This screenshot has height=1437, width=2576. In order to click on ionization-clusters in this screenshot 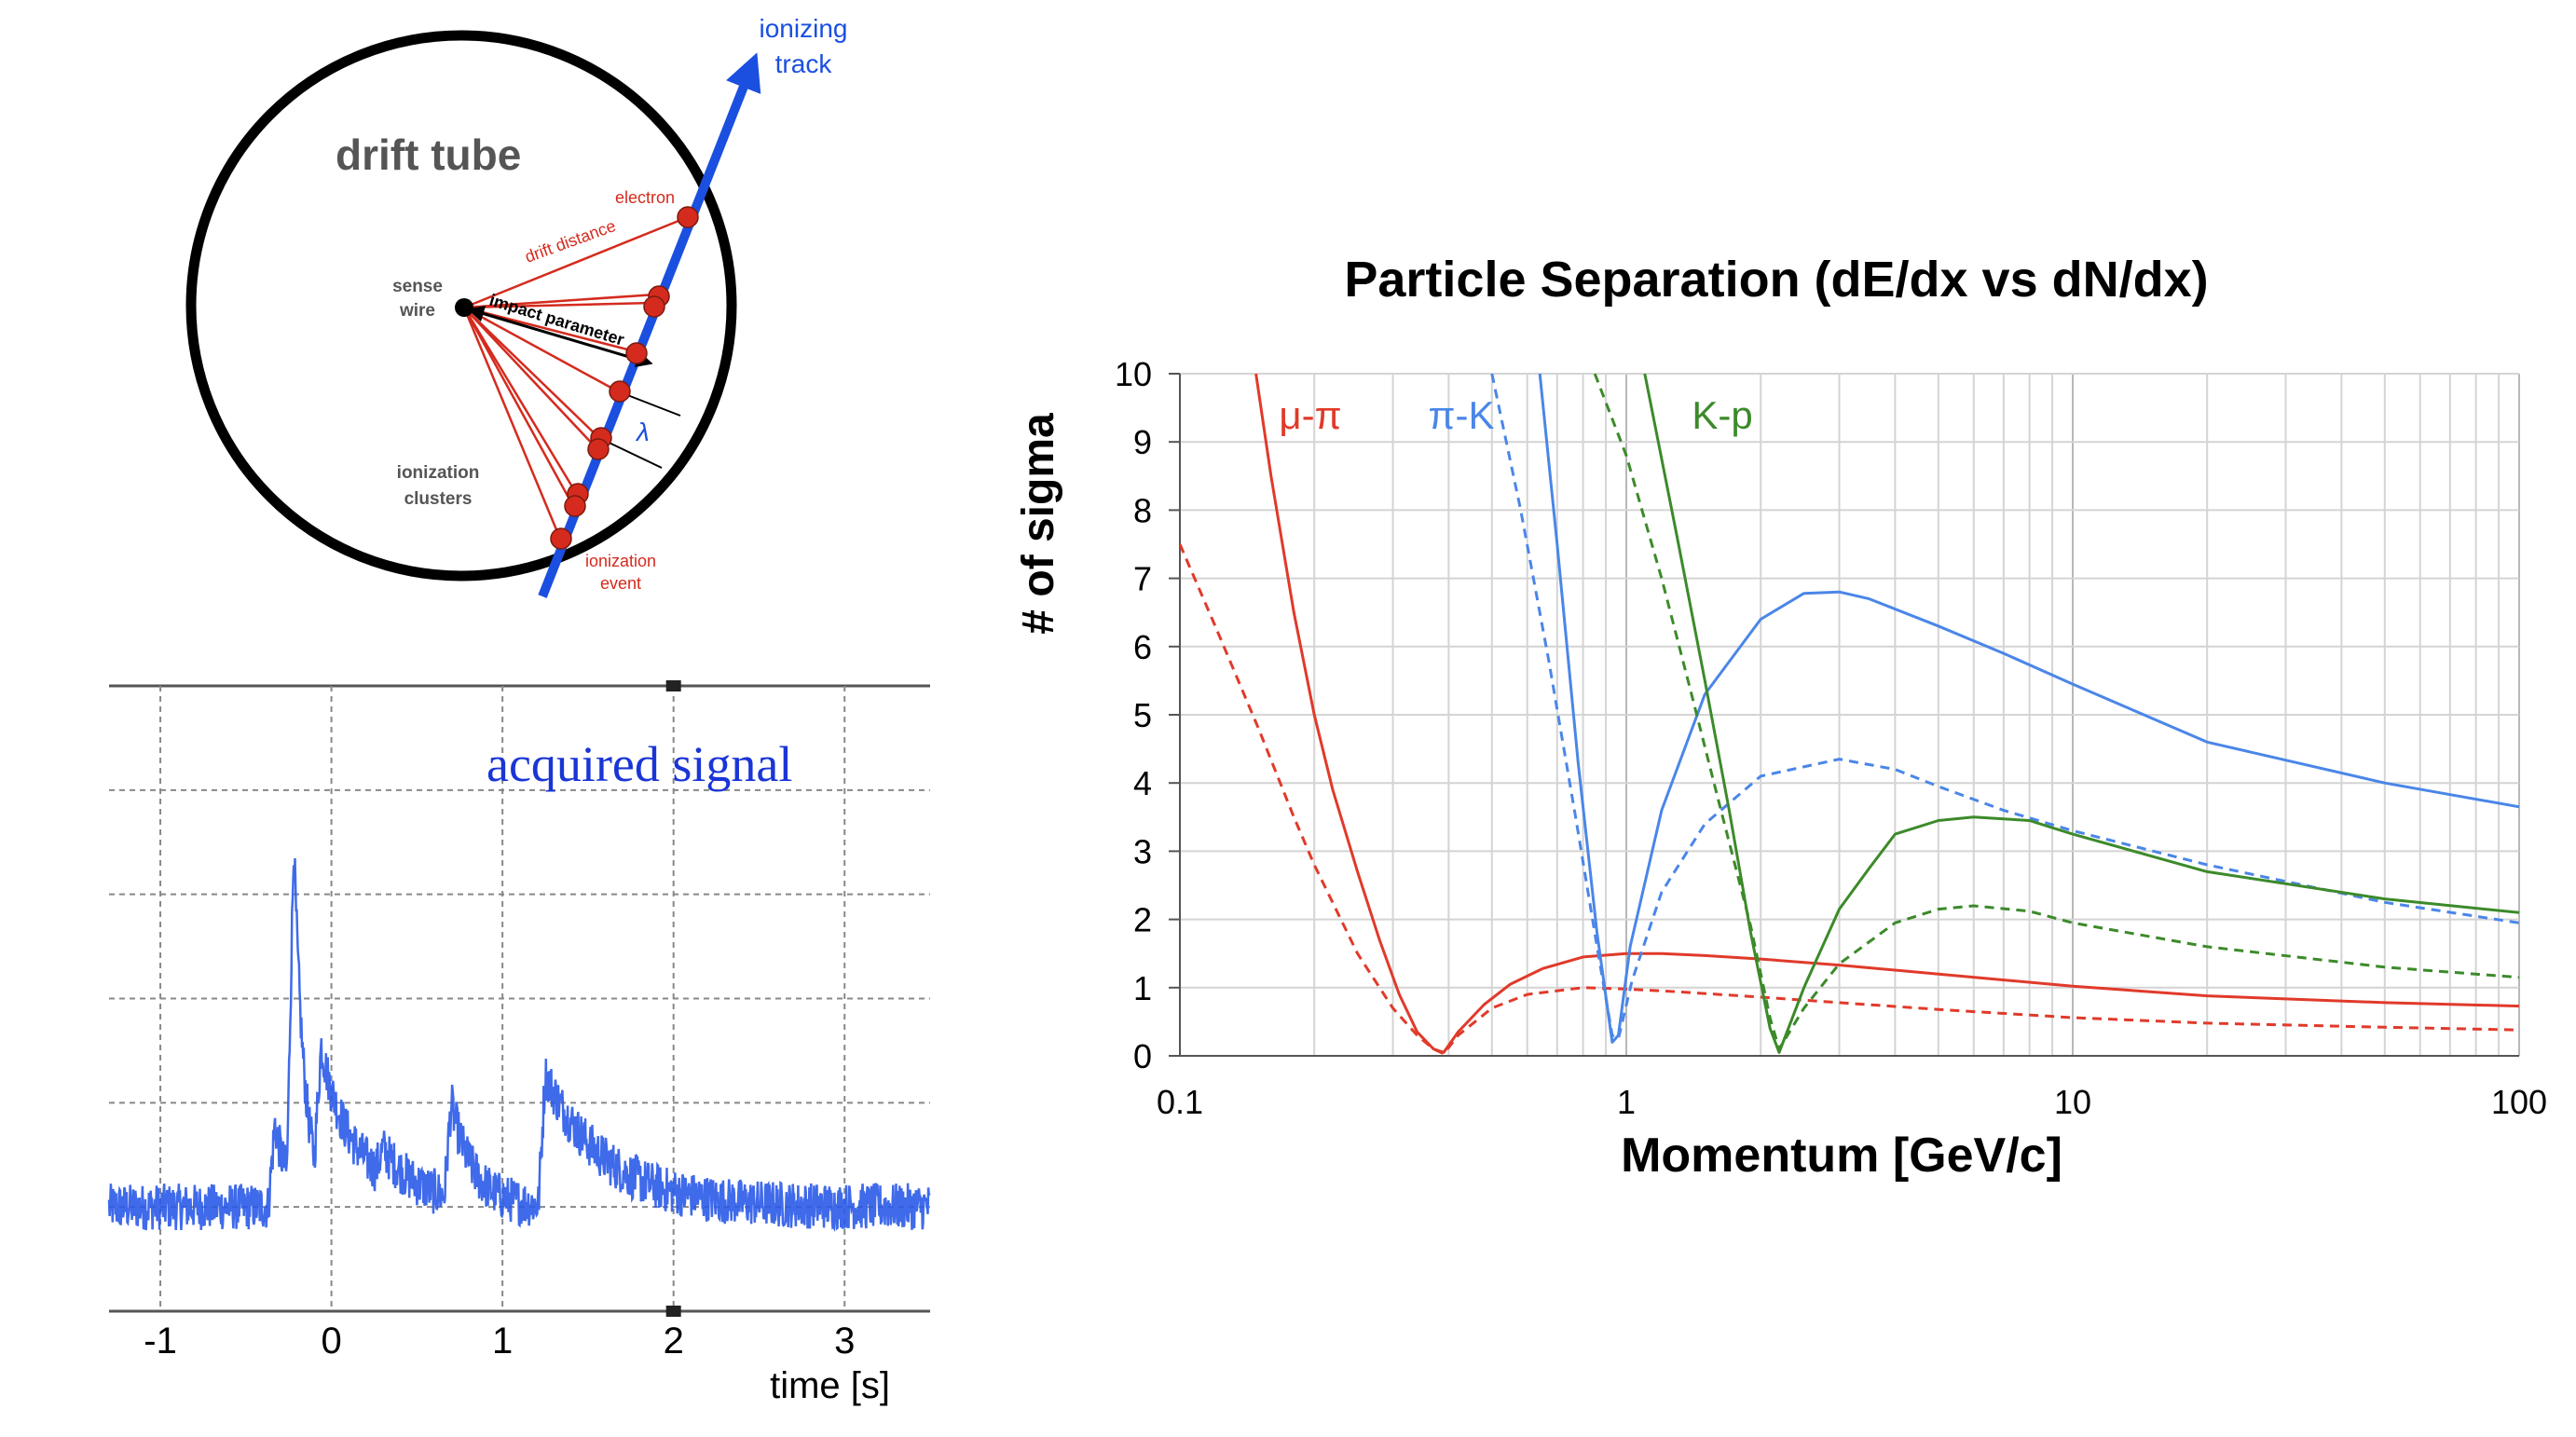, I will do `click(624, 378)`.